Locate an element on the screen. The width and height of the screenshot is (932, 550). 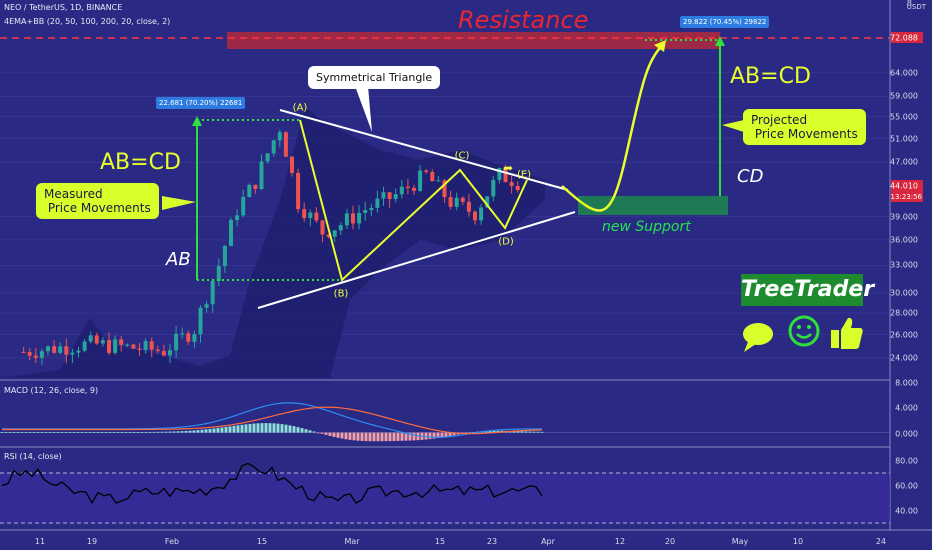
resistance-zone is located at coordinates (473, 40).